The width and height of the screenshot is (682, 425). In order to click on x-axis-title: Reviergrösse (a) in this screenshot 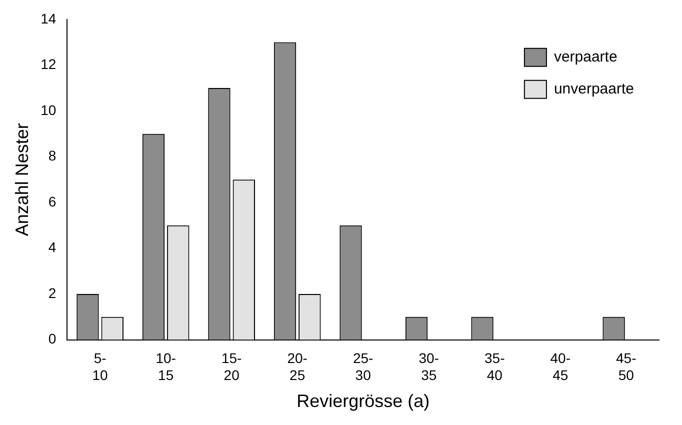, I will do `click(363, 401)`.